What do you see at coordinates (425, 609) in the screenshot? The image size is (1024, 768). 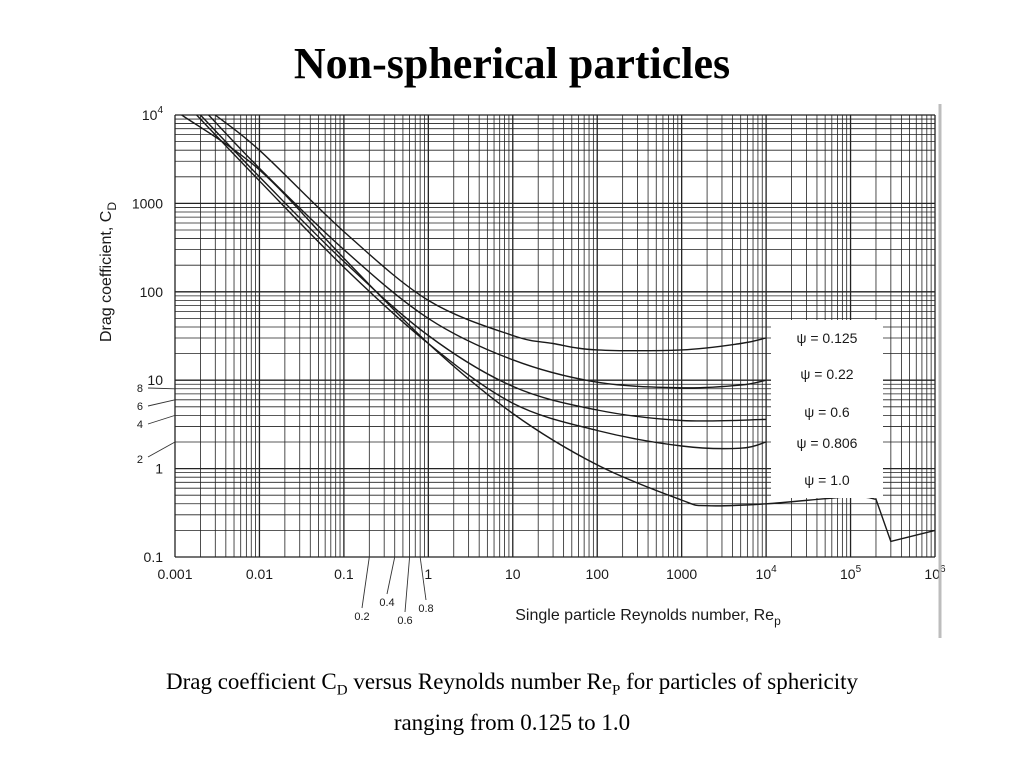 I see `x-callout-label: 0.8` at bounding box center [425, 609].